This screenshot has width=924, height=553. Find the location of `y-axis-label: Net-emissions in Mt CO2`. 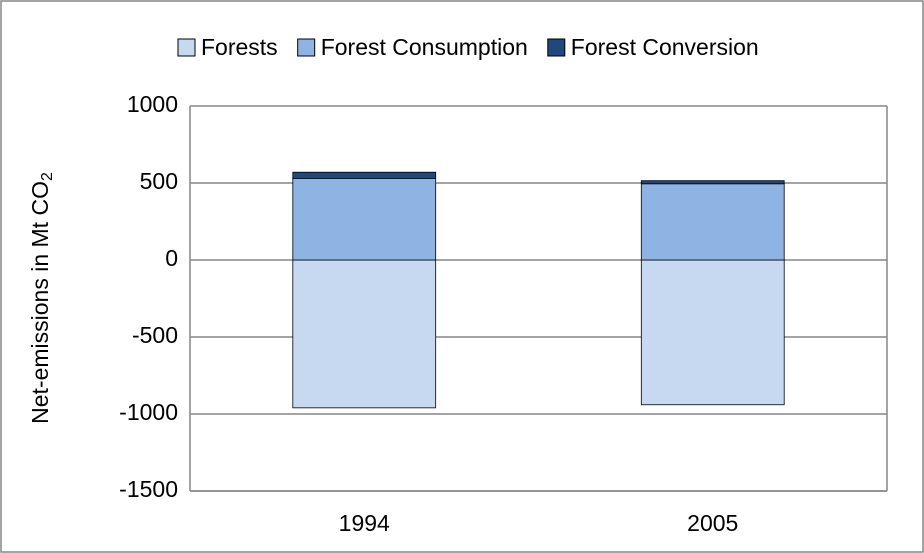

y-axis-label: Net-emissions in Mt CO2 is located at coordinates (41, 298).